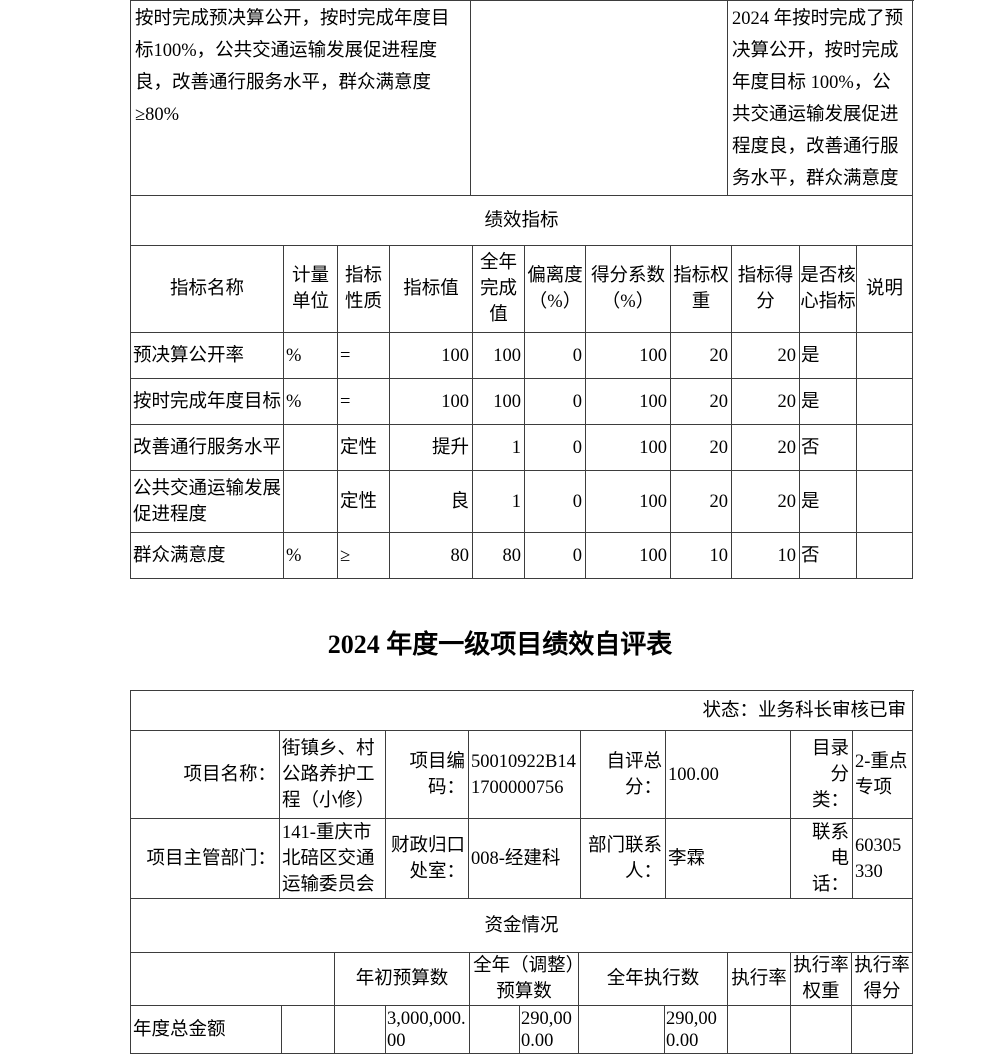  Describe the element at coordinates (431, 448) in the screenshot. I see `indicator-target: 提升` at that location.